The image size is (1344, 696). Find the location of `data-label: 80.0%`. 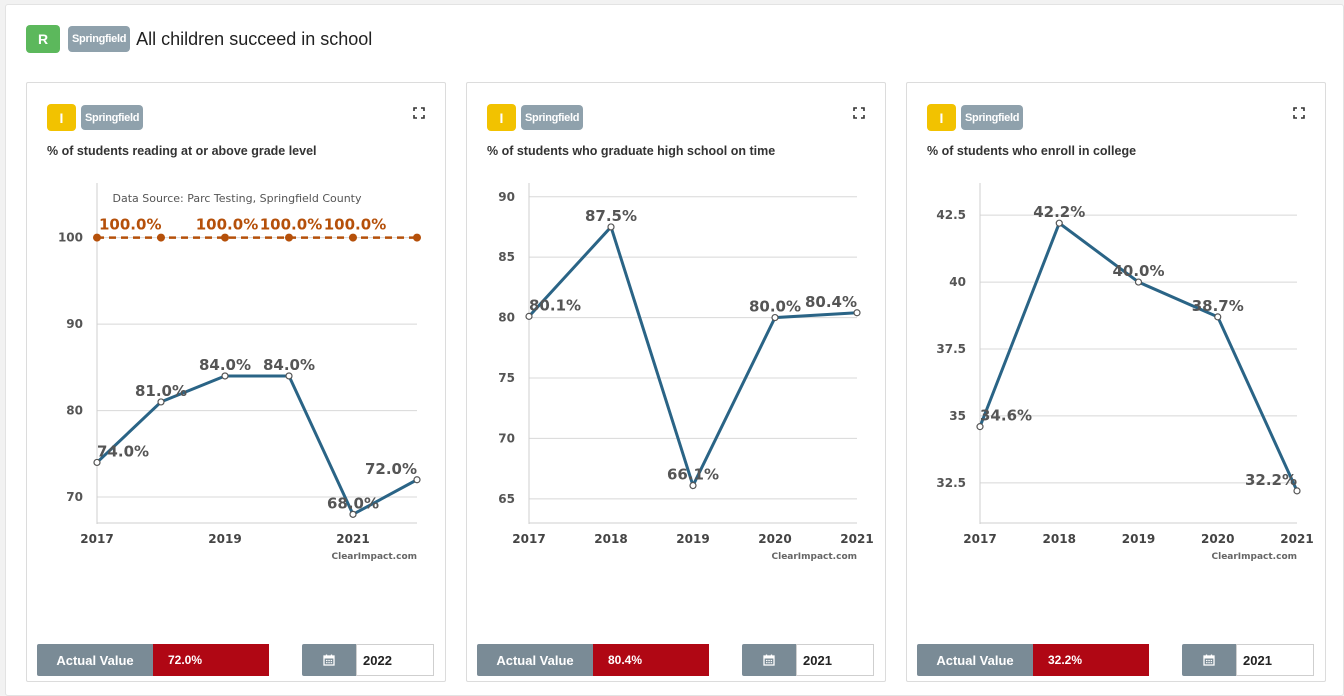

data-label: 80.0% is located at coordinates (775, 307).